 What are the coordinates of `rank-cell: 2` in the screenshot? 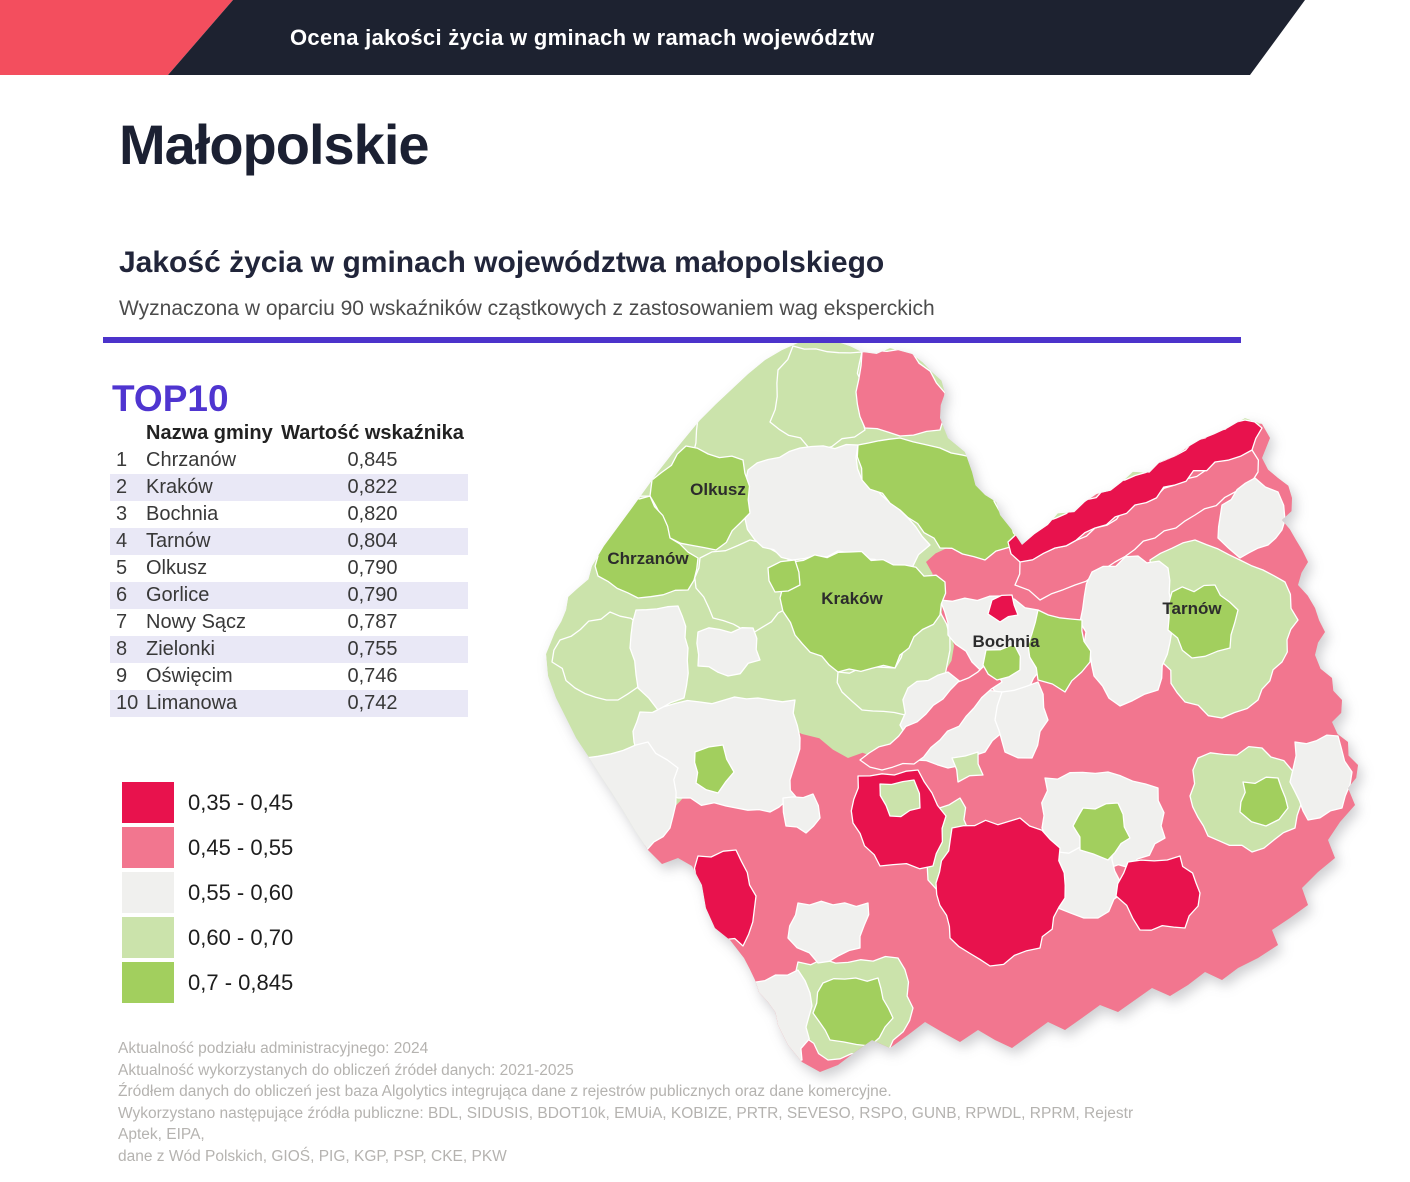 It's located at (122, 487).